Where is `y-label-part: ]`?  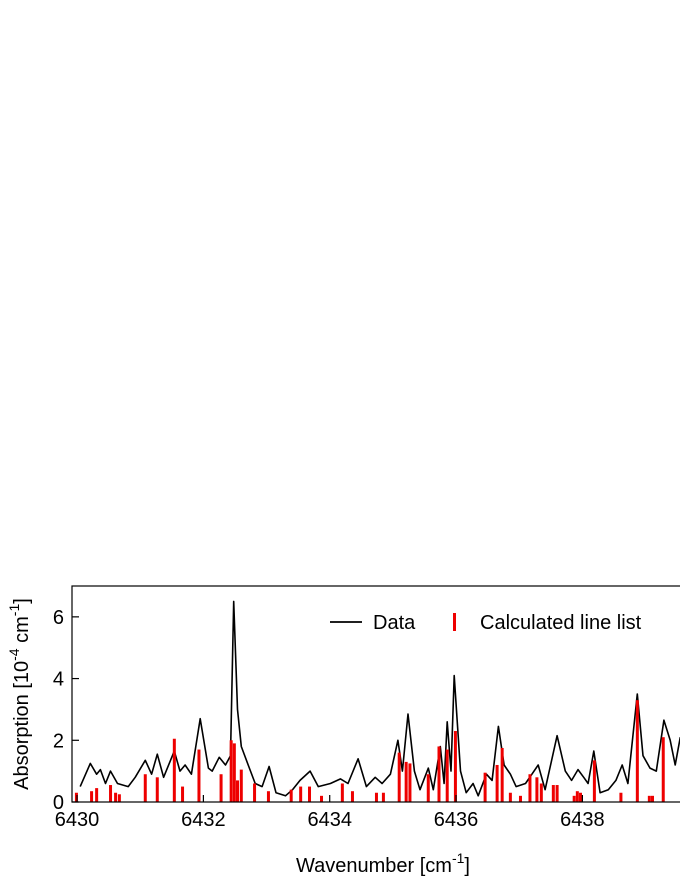 y-label-part: ] is located at coordinates (22, 601).